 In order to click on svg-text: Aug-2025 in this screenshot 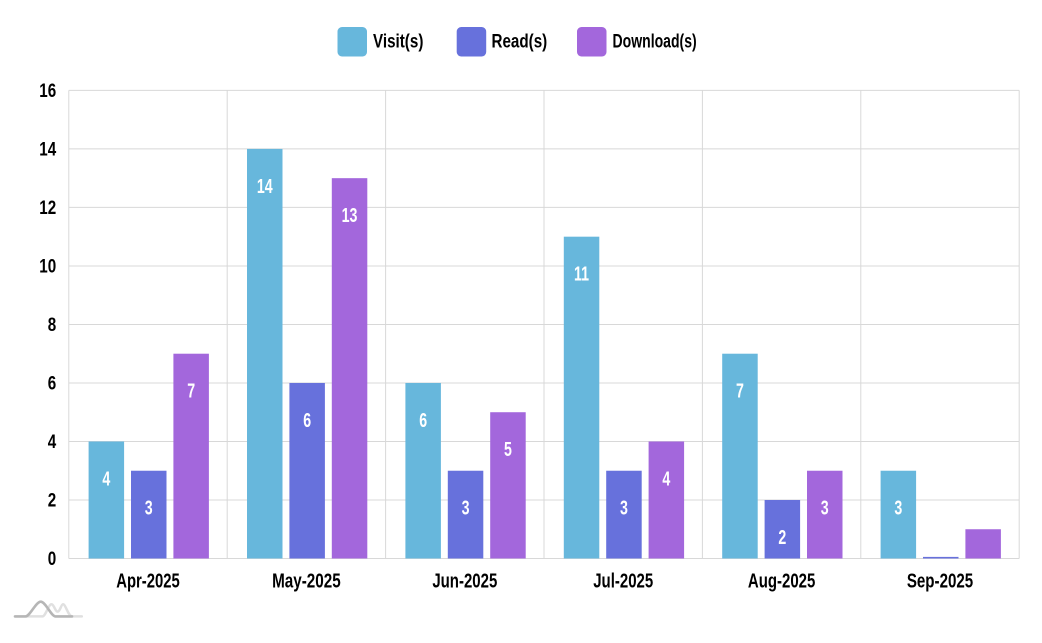, I will do `click(782, 580)`.